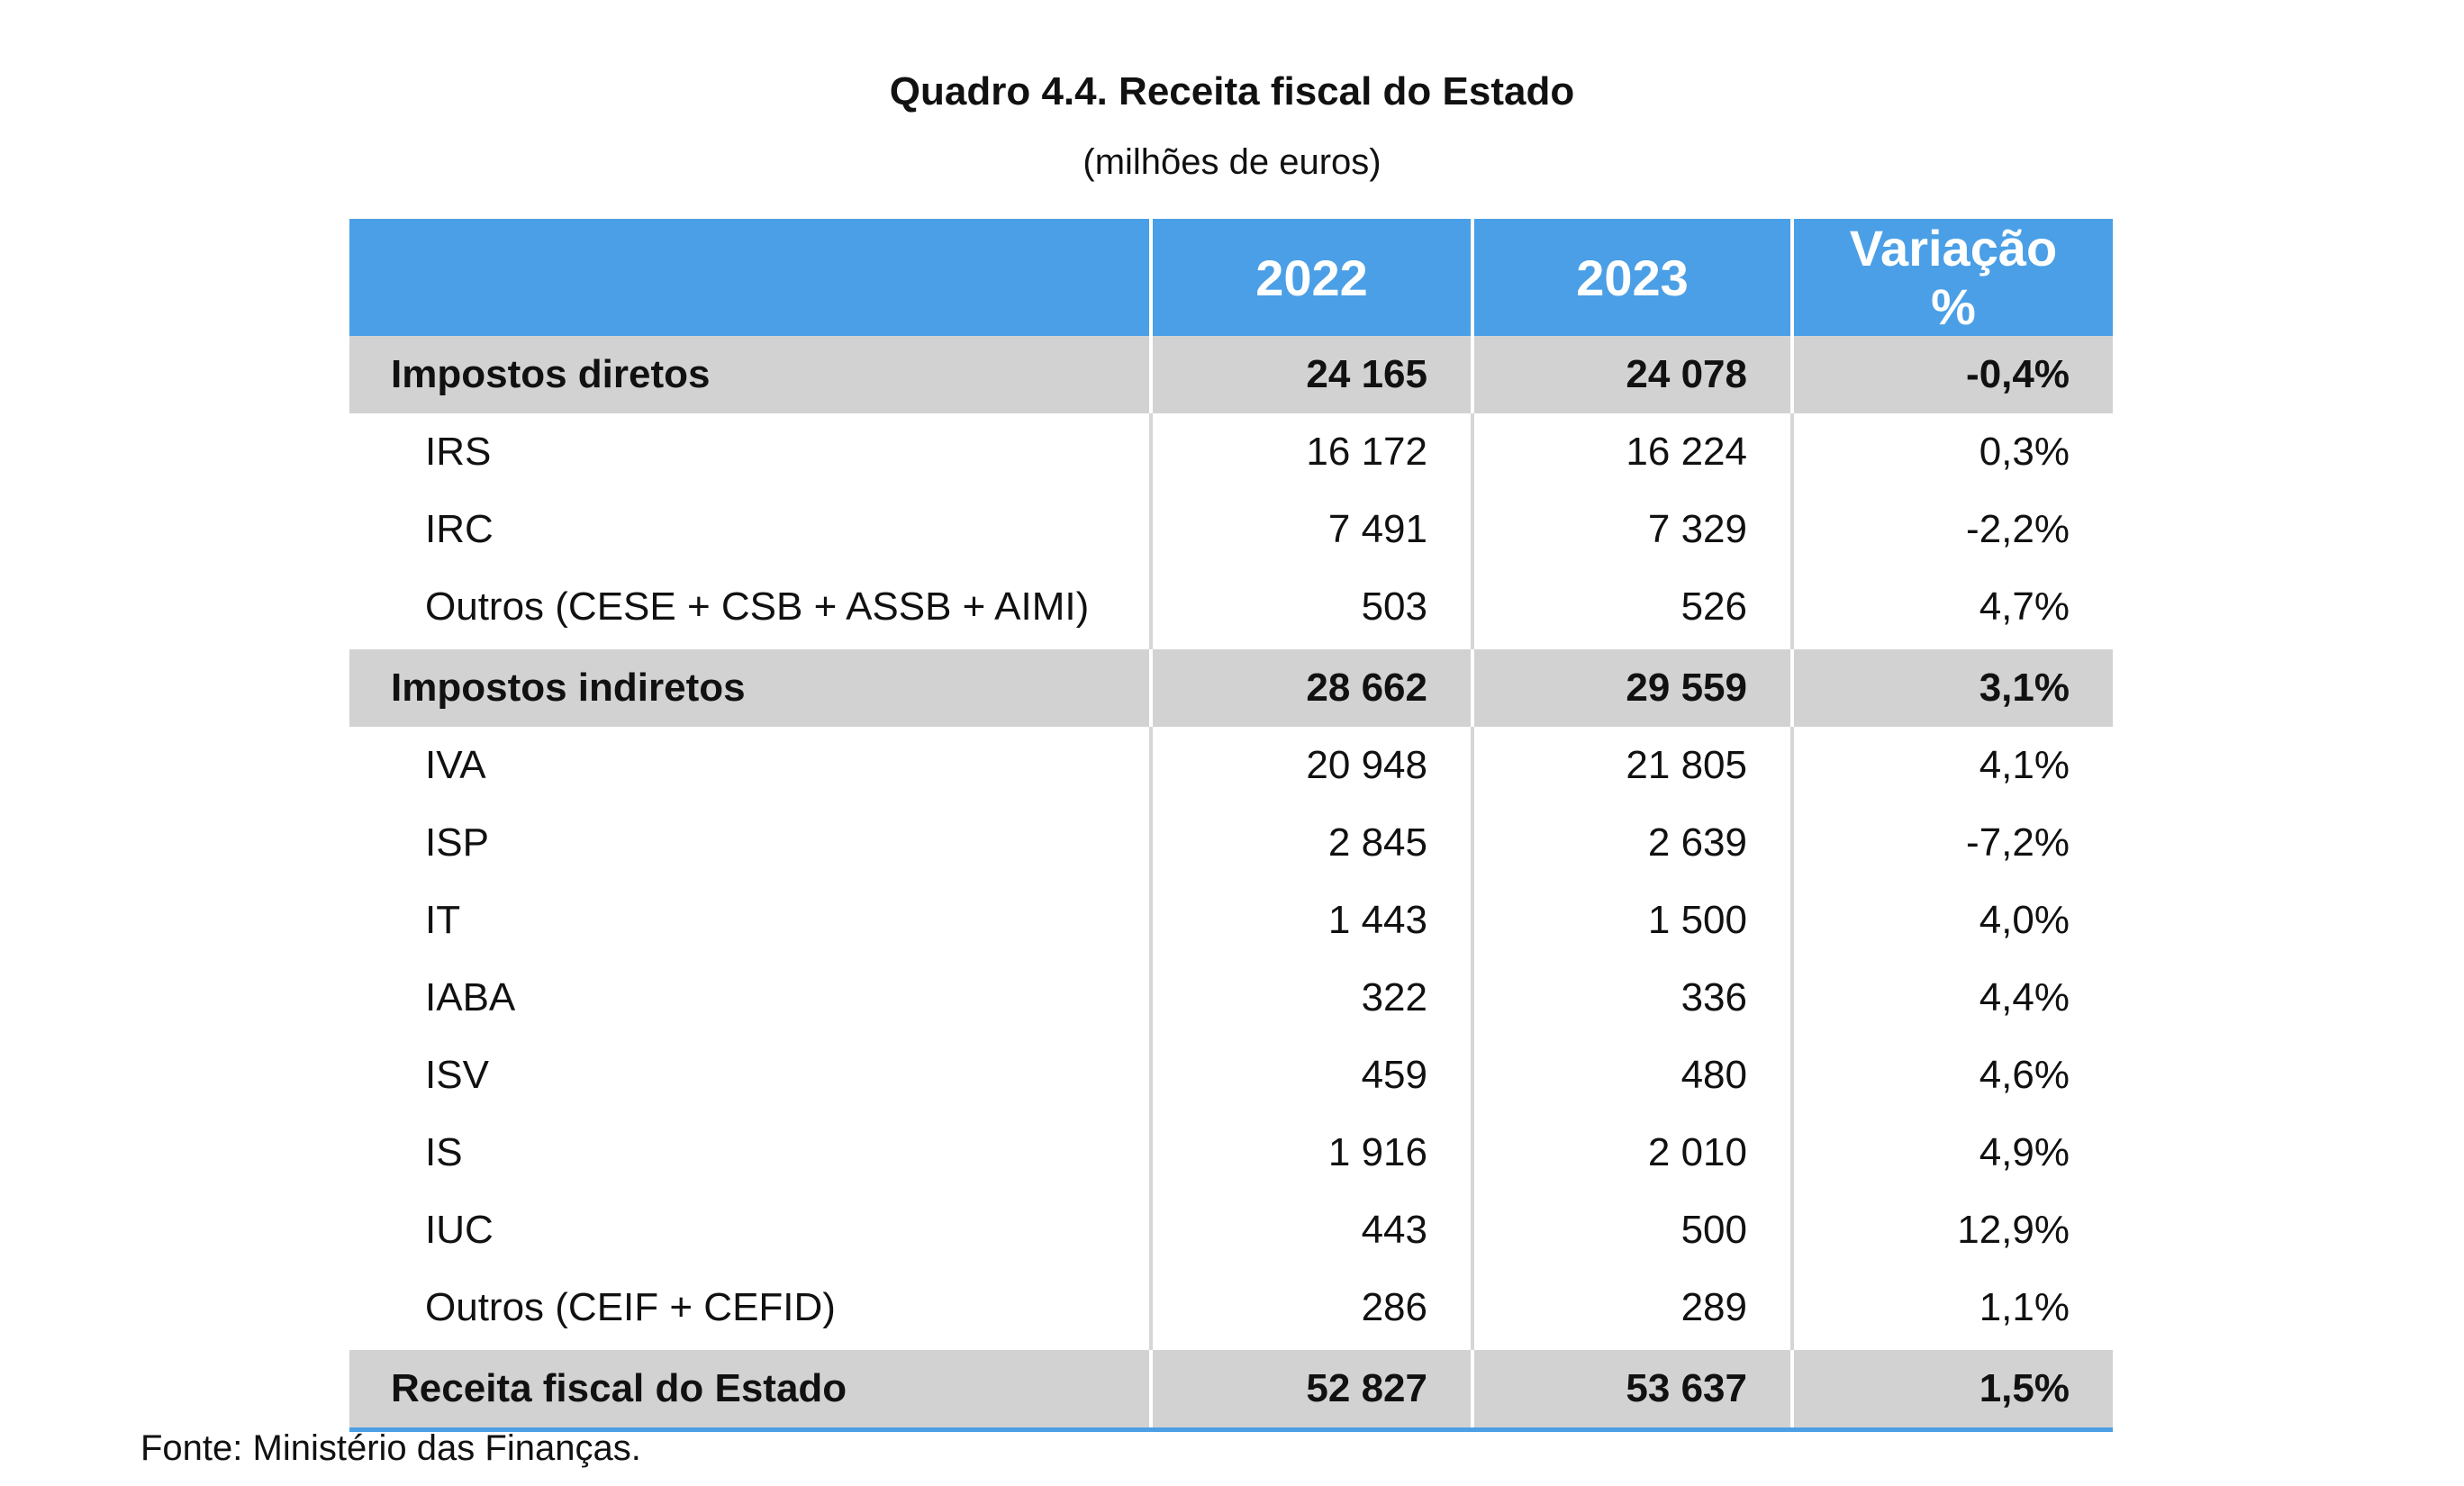 Image resolution: width=2464 pixels, height=1486 pixels. Describe the element at coordinates (1312, 452) in the screenshot. I see `value-2022: 16 172` at that location.